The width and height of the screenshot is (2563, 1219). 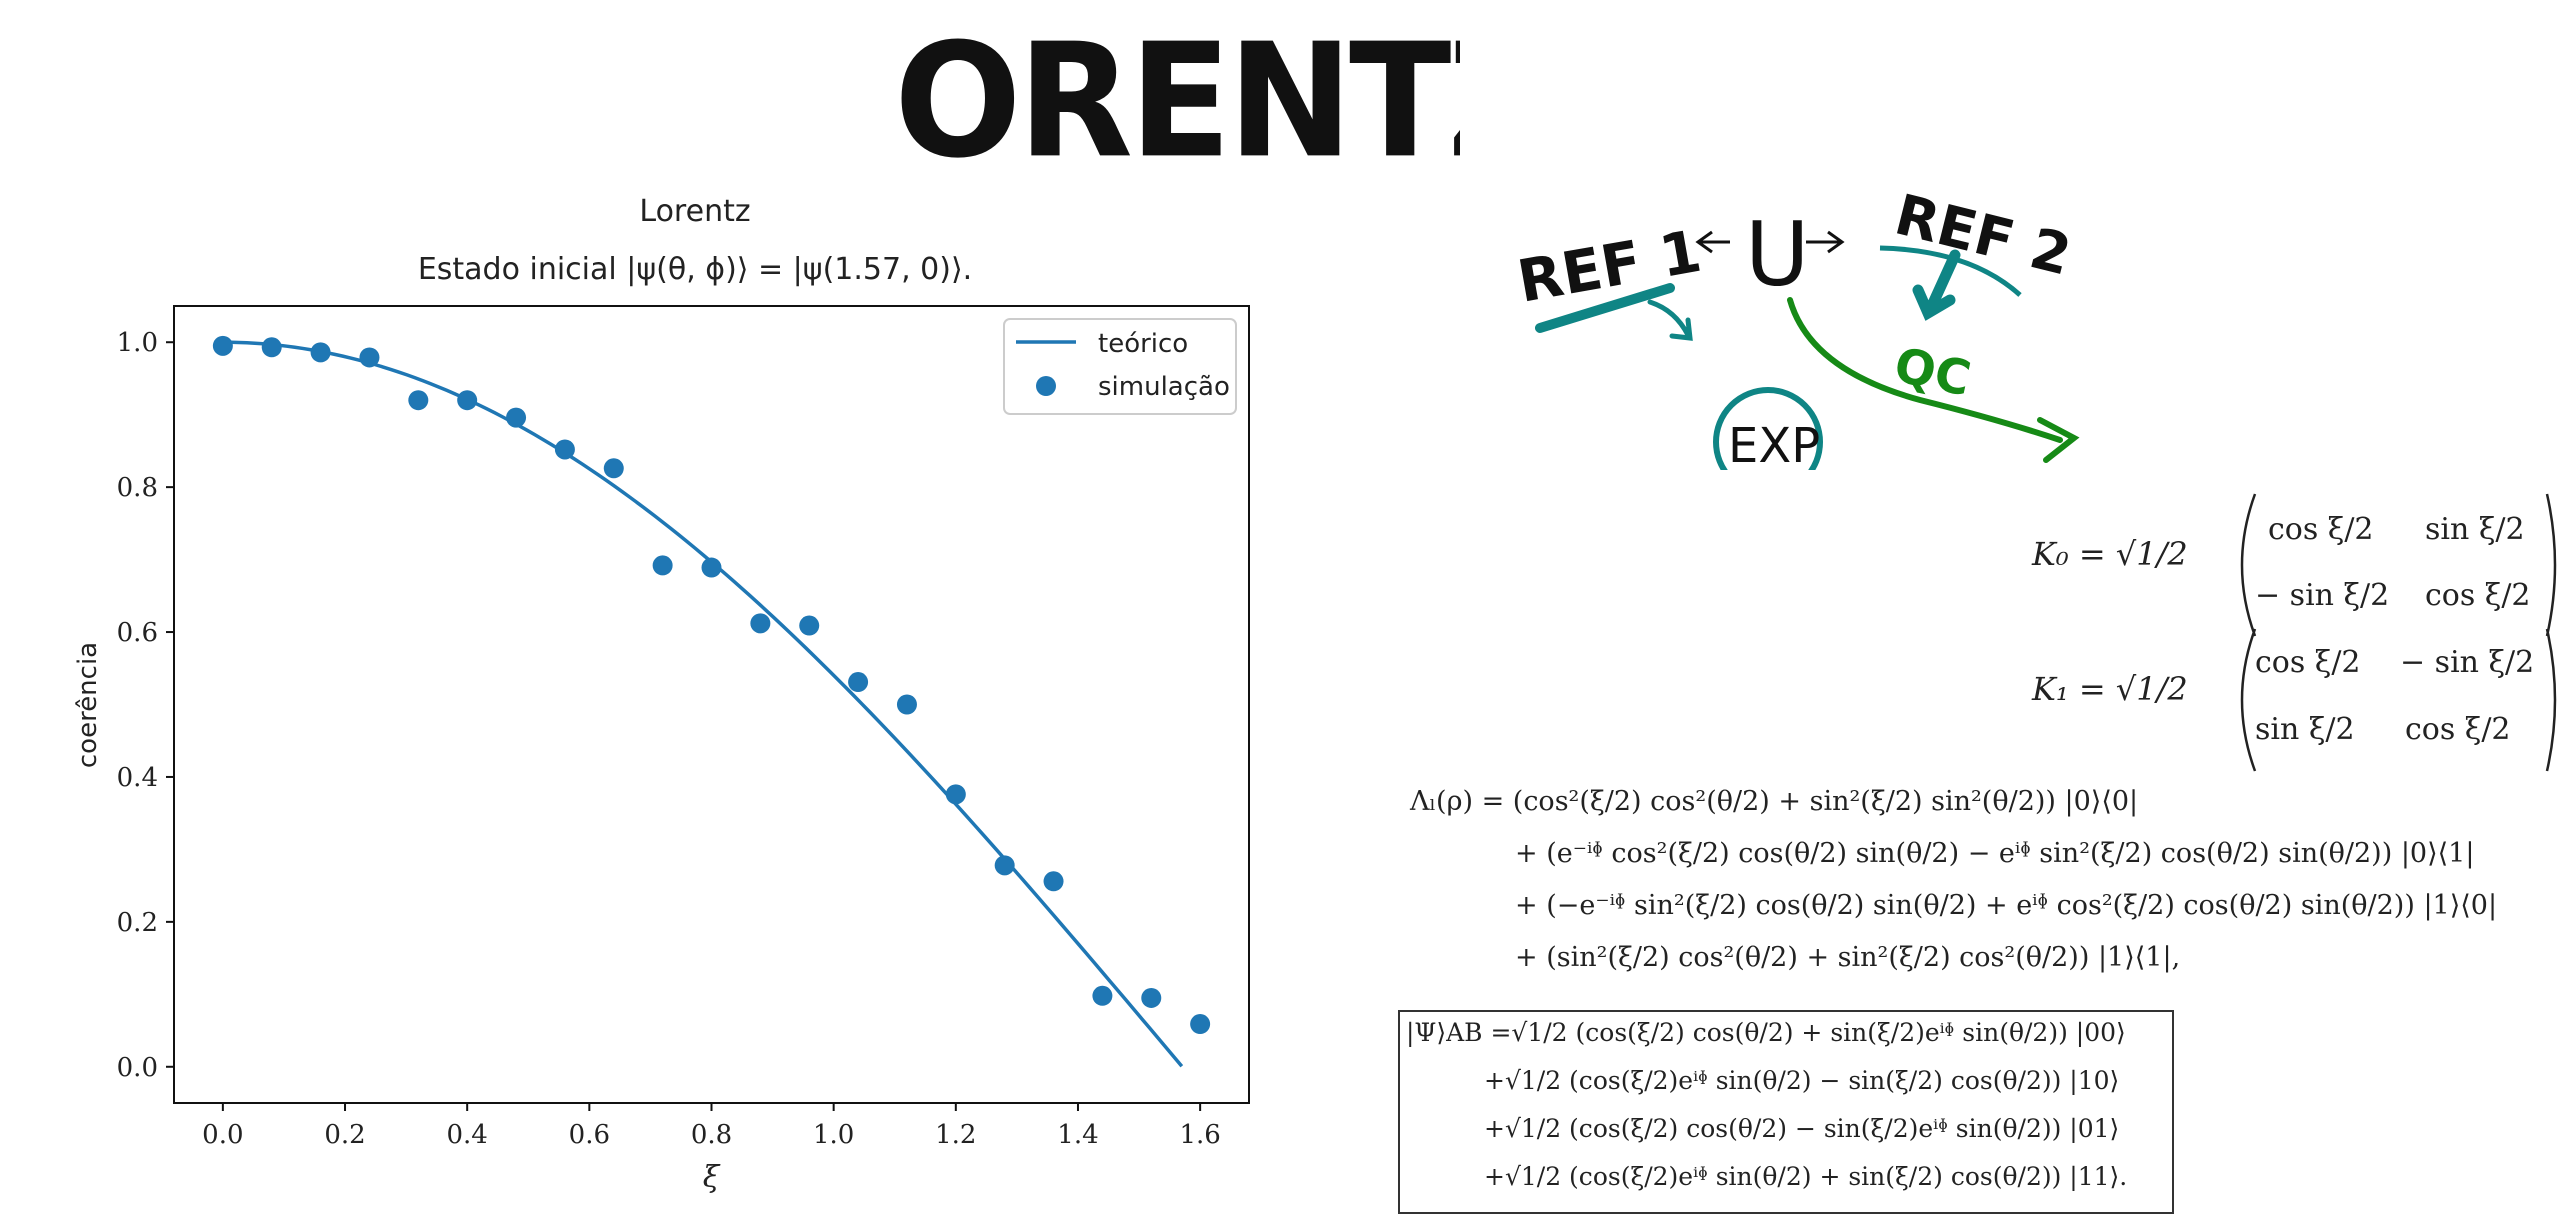 What do you see at coordinates (344, 1135) in the screenshot?
I see `x-tick-label: 0.2` at bounding box center [344, 1135].